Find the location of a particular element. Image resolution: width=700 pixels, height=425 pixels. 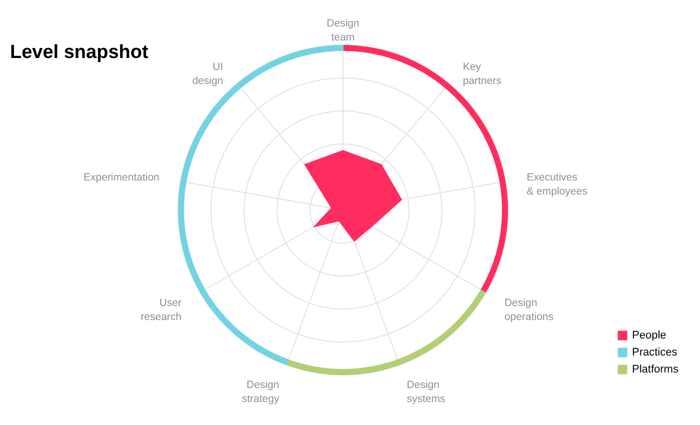

spoke-label: Experimentation is located at coordinates (122, 178).